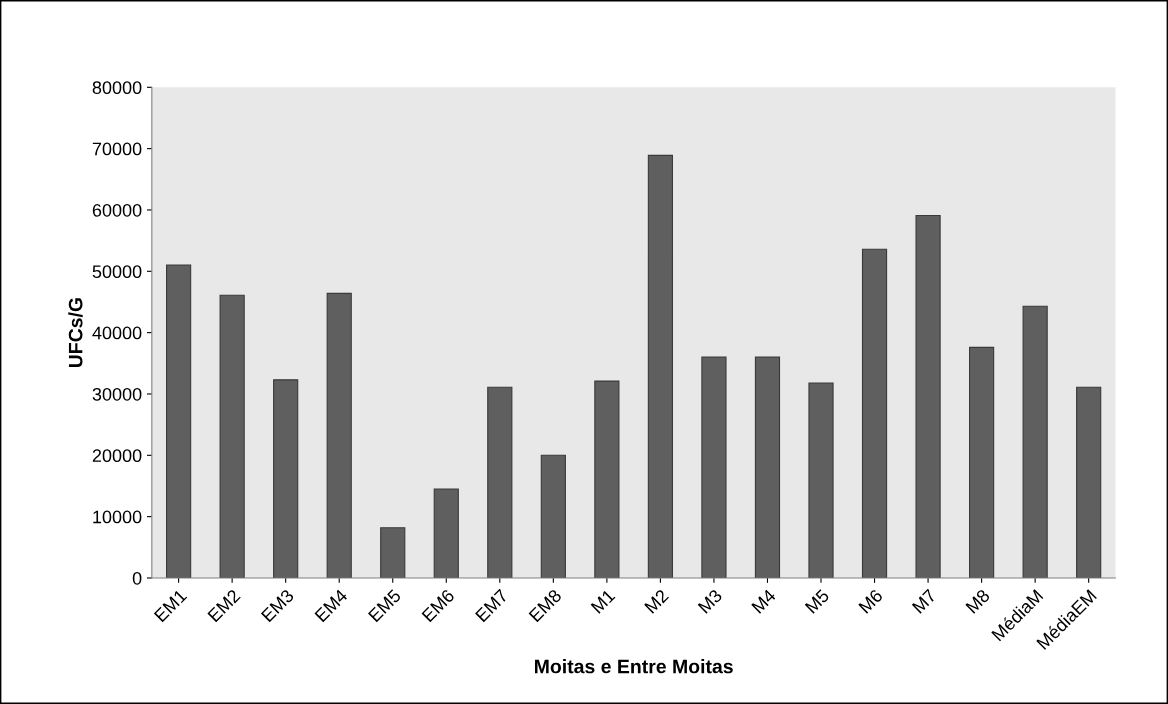 The image size is (1168, 704). I want to click on y-tick-label: 70000, so click(117, 149).